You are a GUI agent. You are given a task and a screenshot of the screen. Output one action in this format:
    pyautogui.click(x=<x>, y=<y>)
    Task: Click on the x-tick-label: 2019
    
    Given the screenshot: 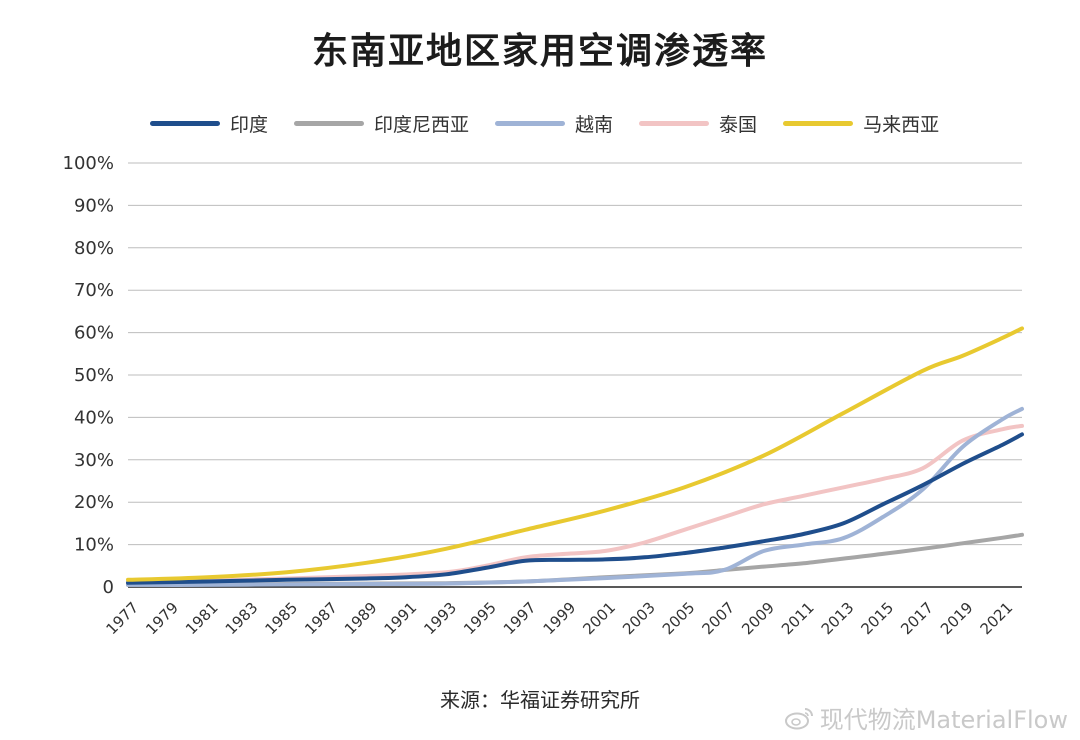 What is the action you would take?
    pyautogui.click(x=957, y=619)
    